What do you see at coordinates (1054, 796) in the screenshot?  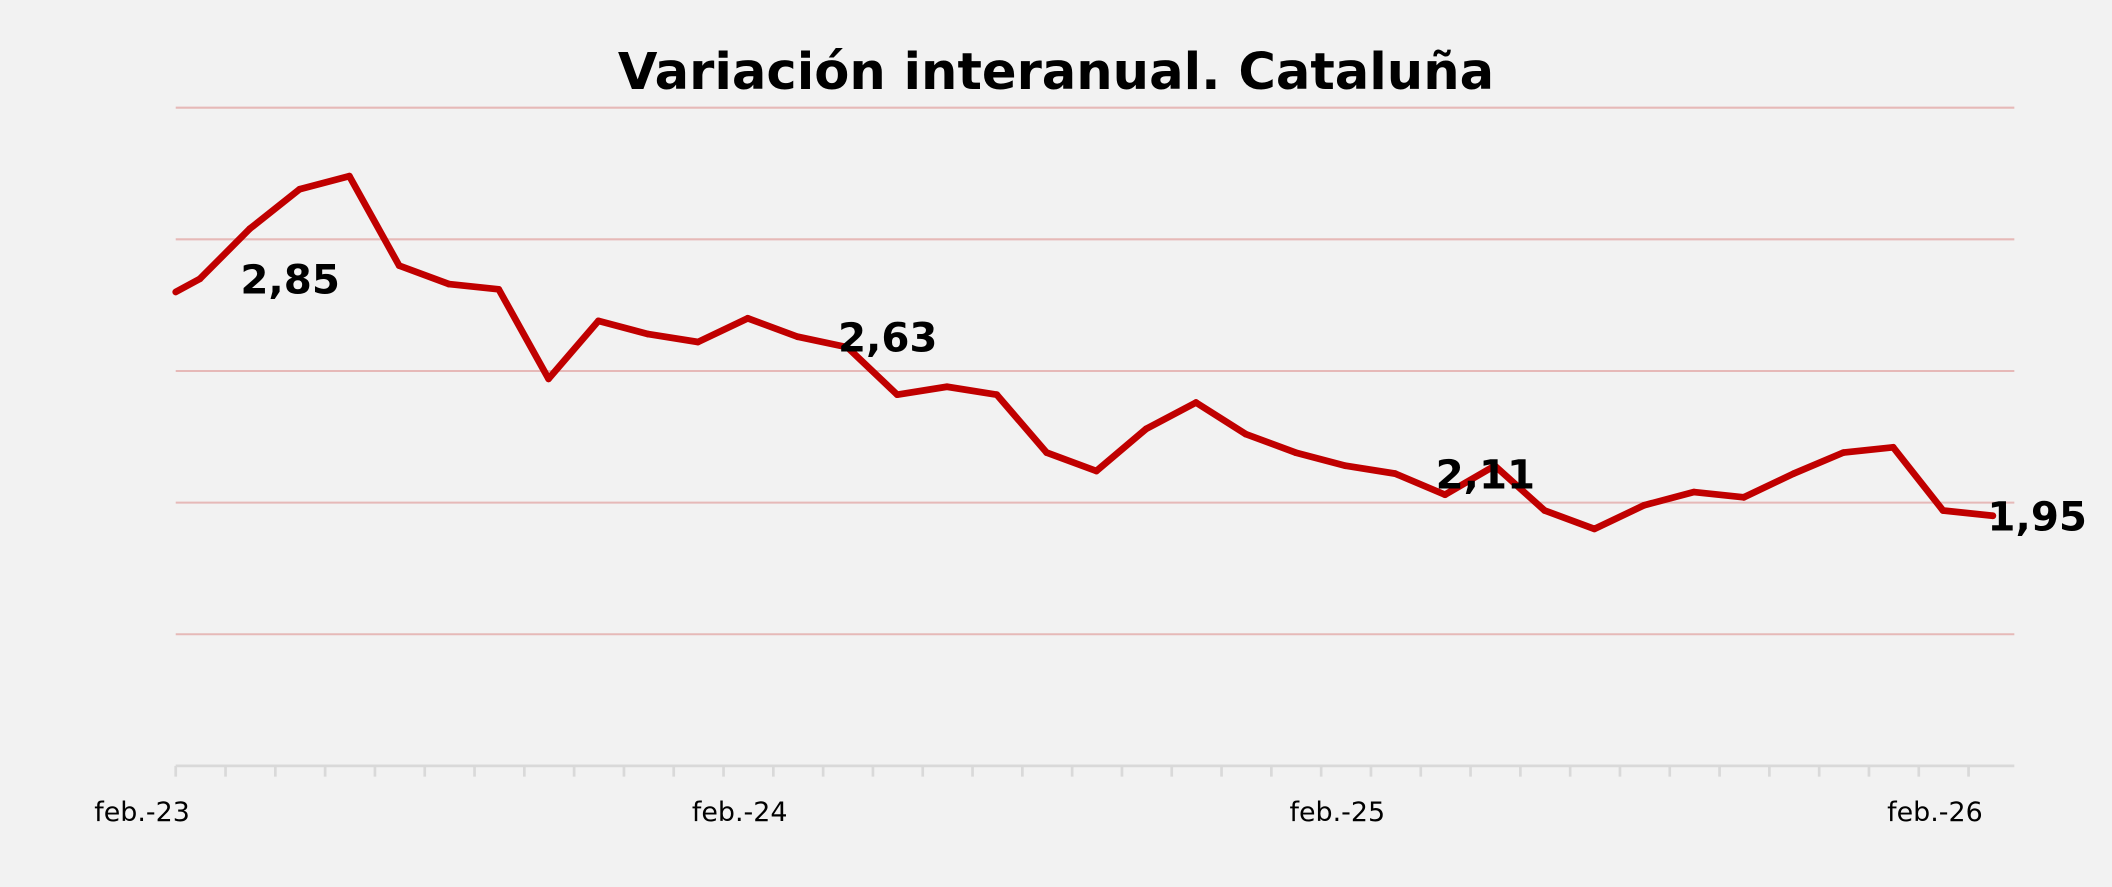 I see `x-axis: feb.-23 feb.-24 feb.-25 feb.-26` at bounding box center [1054, 796].